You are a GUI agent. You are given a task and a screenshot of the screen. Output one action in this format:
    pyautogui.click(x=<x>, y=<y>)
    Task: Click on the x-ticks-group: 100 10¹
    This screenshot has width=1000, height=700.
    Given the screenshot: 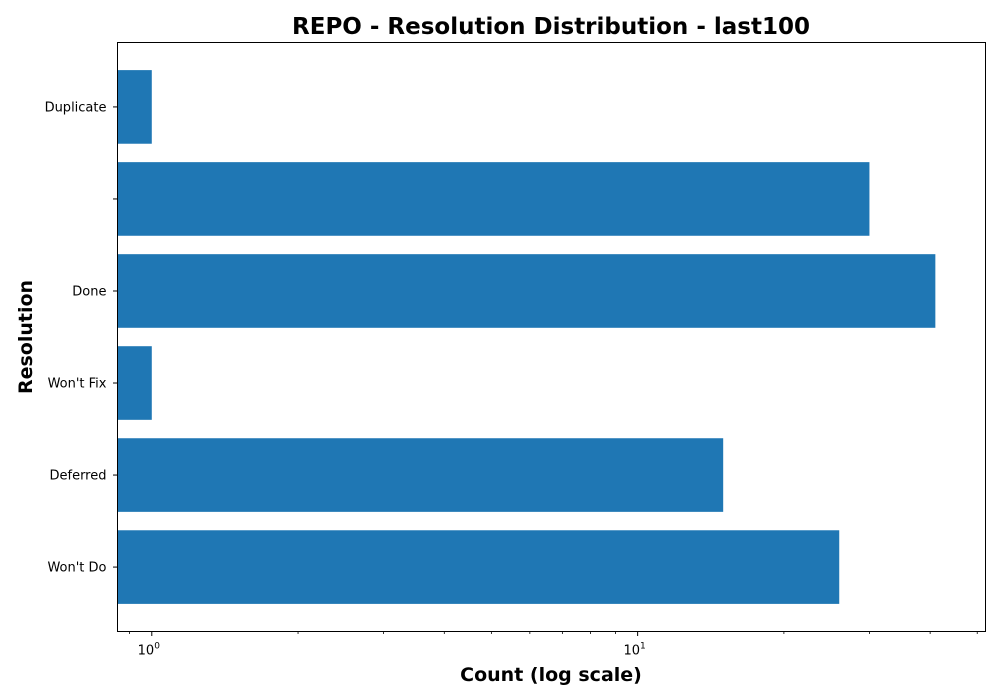 What is the action you would take?
    pyautogui.click(x=553, y=645)
    